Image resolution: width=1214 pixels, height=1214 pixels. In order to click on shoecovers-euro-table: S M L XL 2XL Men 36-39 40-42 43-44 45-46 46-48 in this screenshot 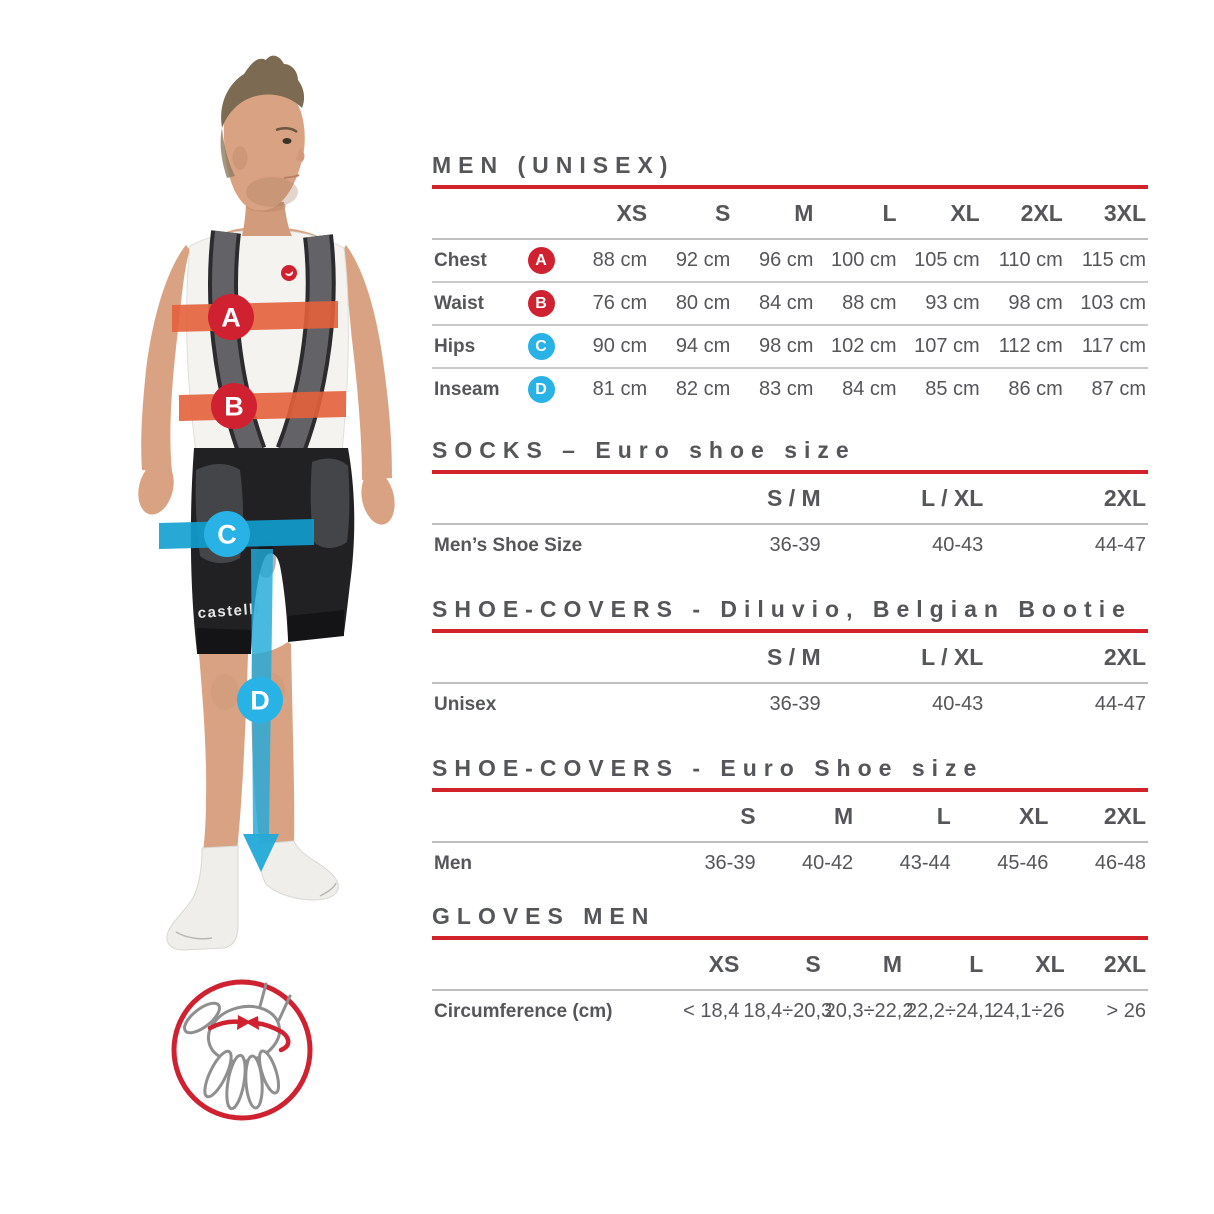, I will do `click(790, 838)`.